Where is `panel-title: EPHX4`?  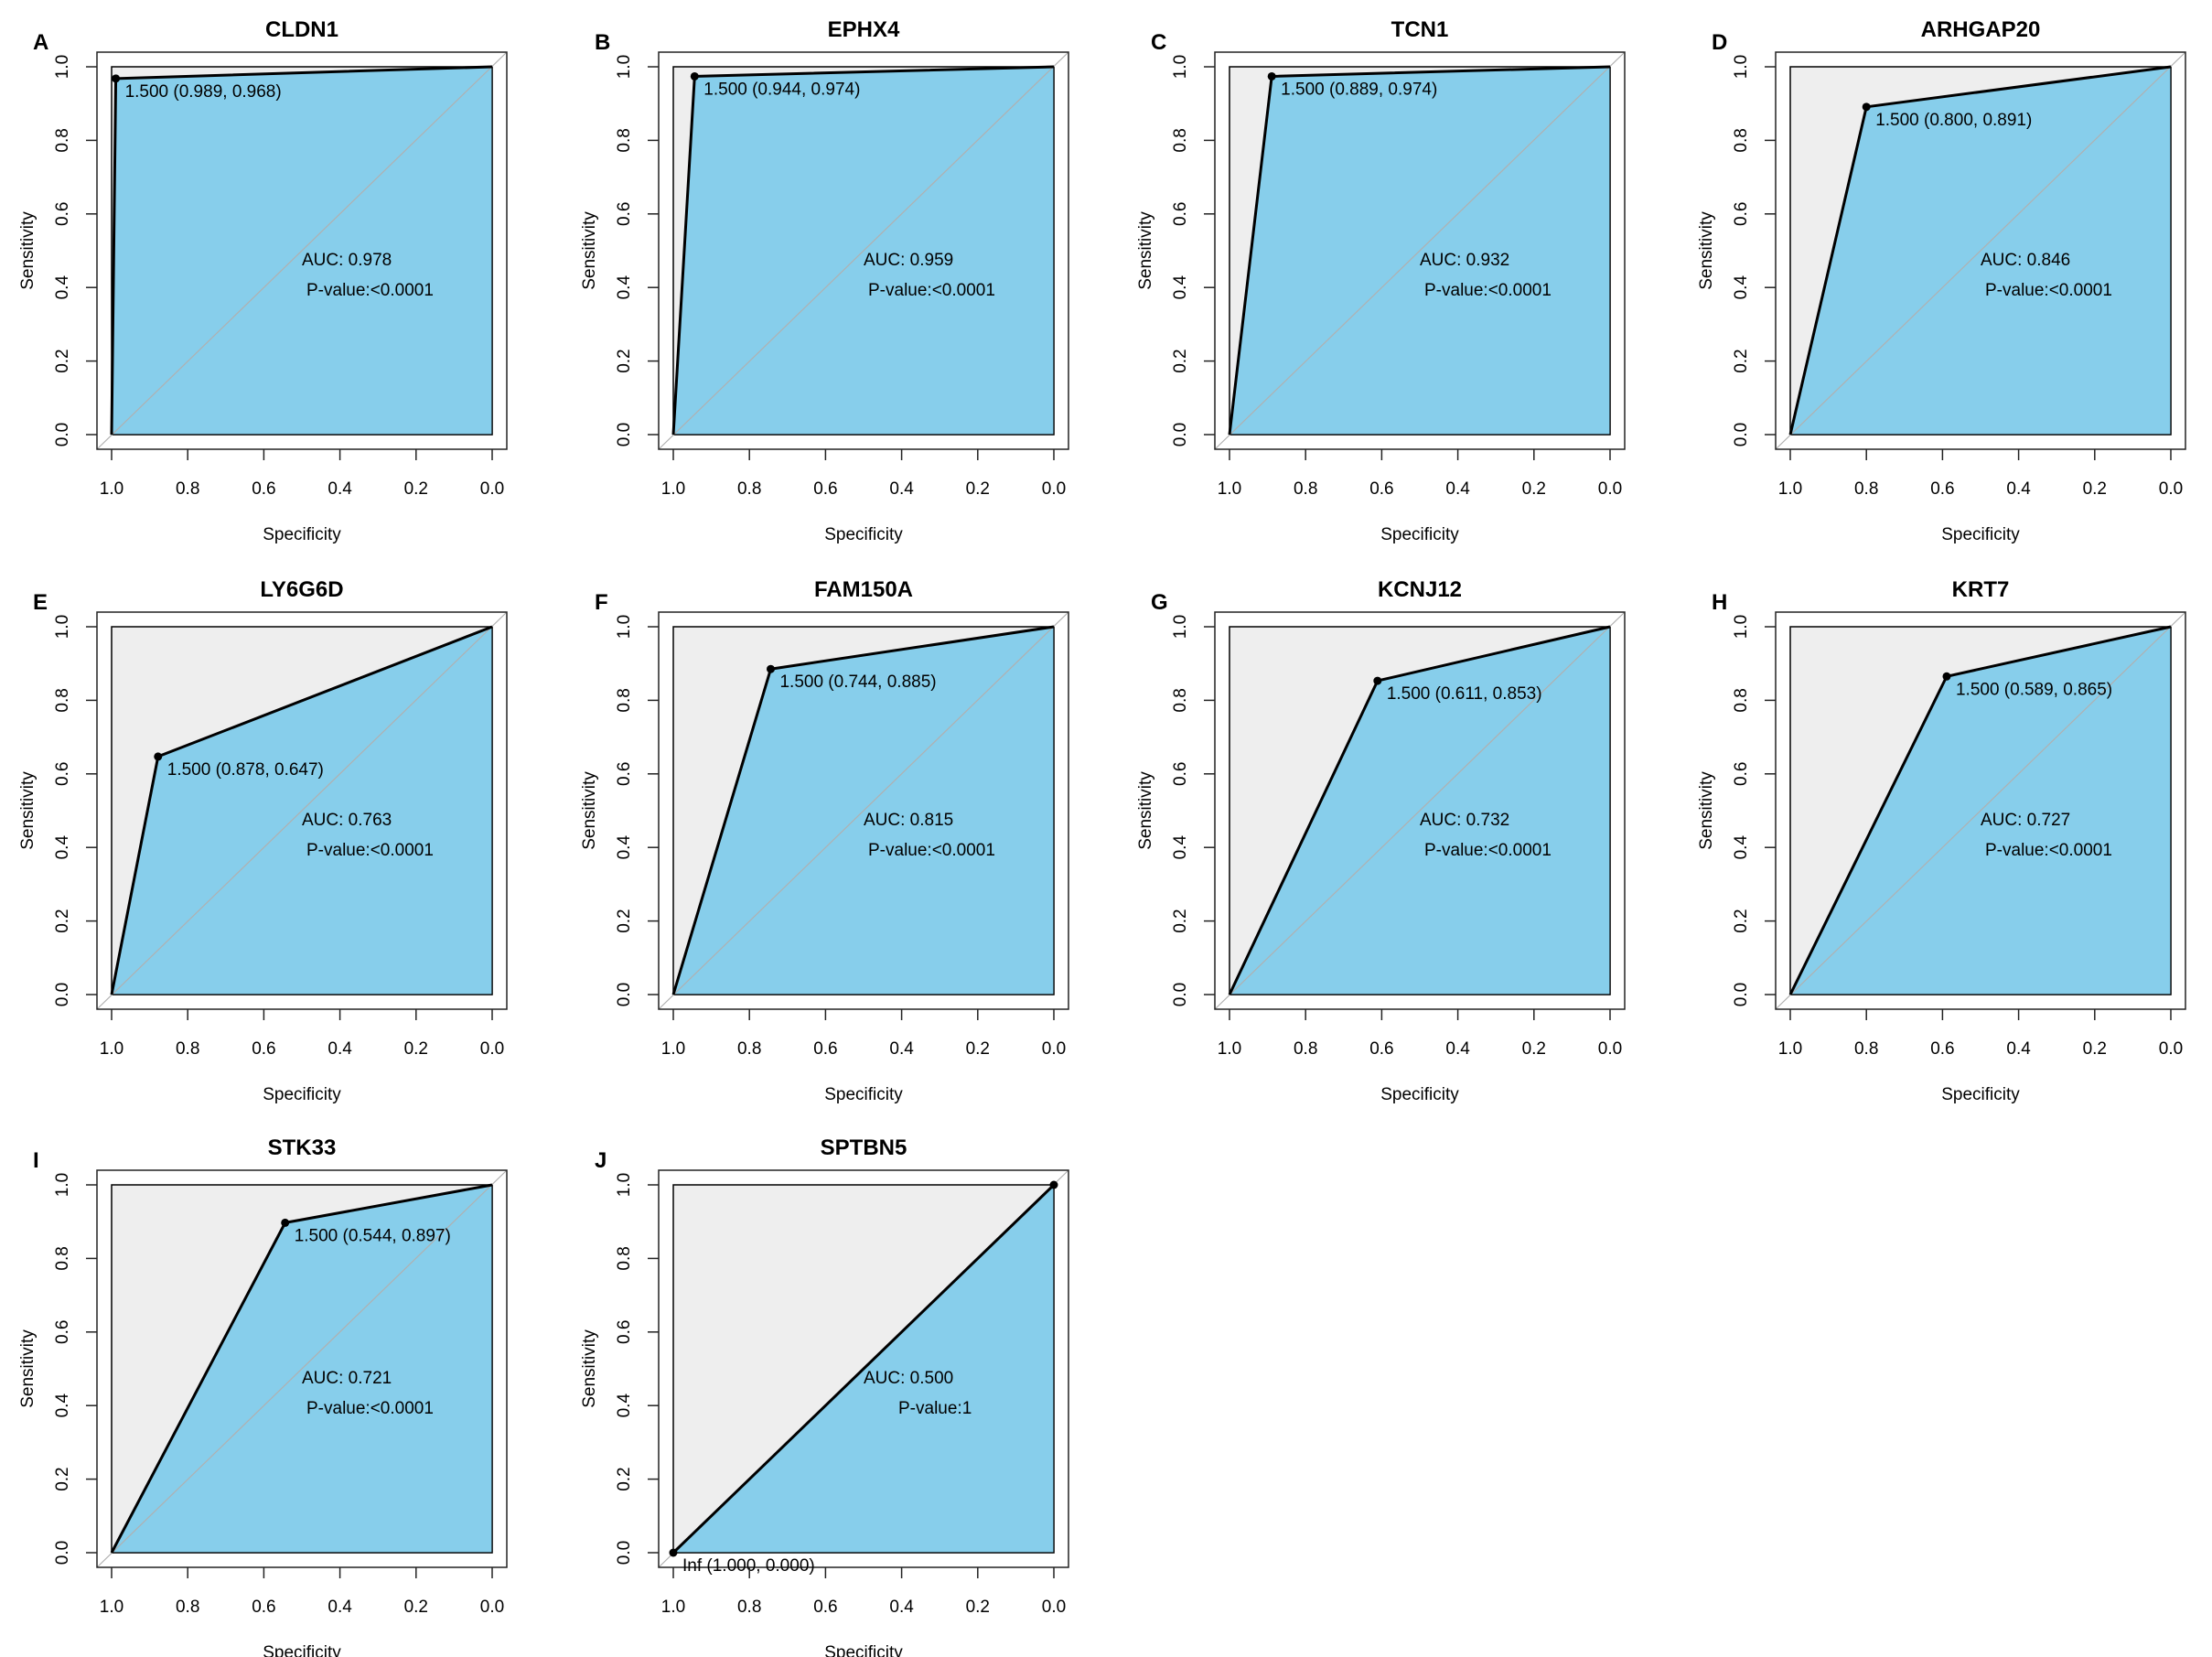 panel-title: EPHX4 is located at coordinates (864, 29).